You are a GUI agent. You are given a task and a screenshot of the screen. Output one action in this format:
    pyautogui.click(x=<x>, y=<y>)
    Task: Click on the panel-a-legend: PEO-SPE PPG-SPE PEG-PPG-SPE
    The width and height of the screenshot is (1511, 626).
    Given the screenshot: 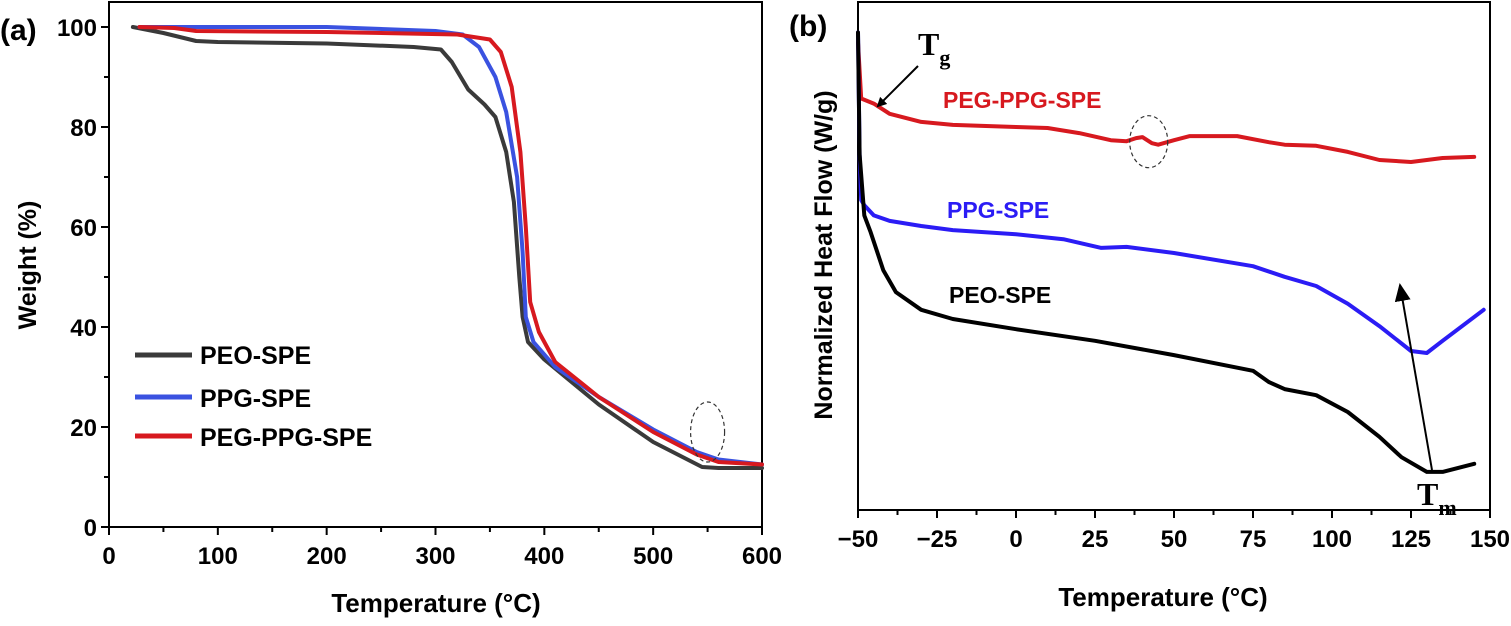 What is the action you would take?
    pyautogui.click(x=253, y=397)
    